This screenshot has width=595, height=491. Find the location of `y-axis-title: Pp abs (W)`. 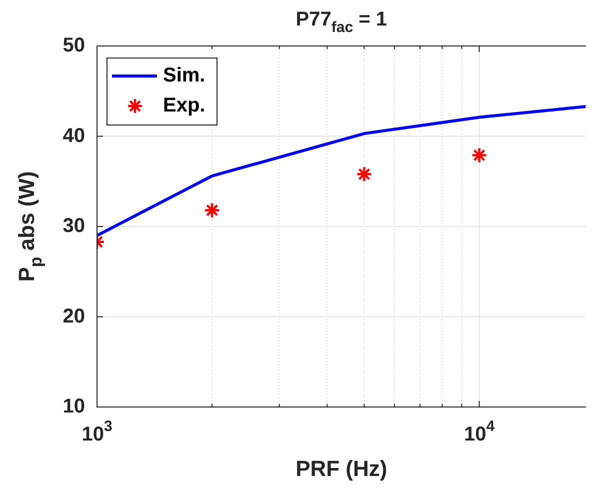

y-axis-title: Pp abs (W) is located at coordinates (30, 226).